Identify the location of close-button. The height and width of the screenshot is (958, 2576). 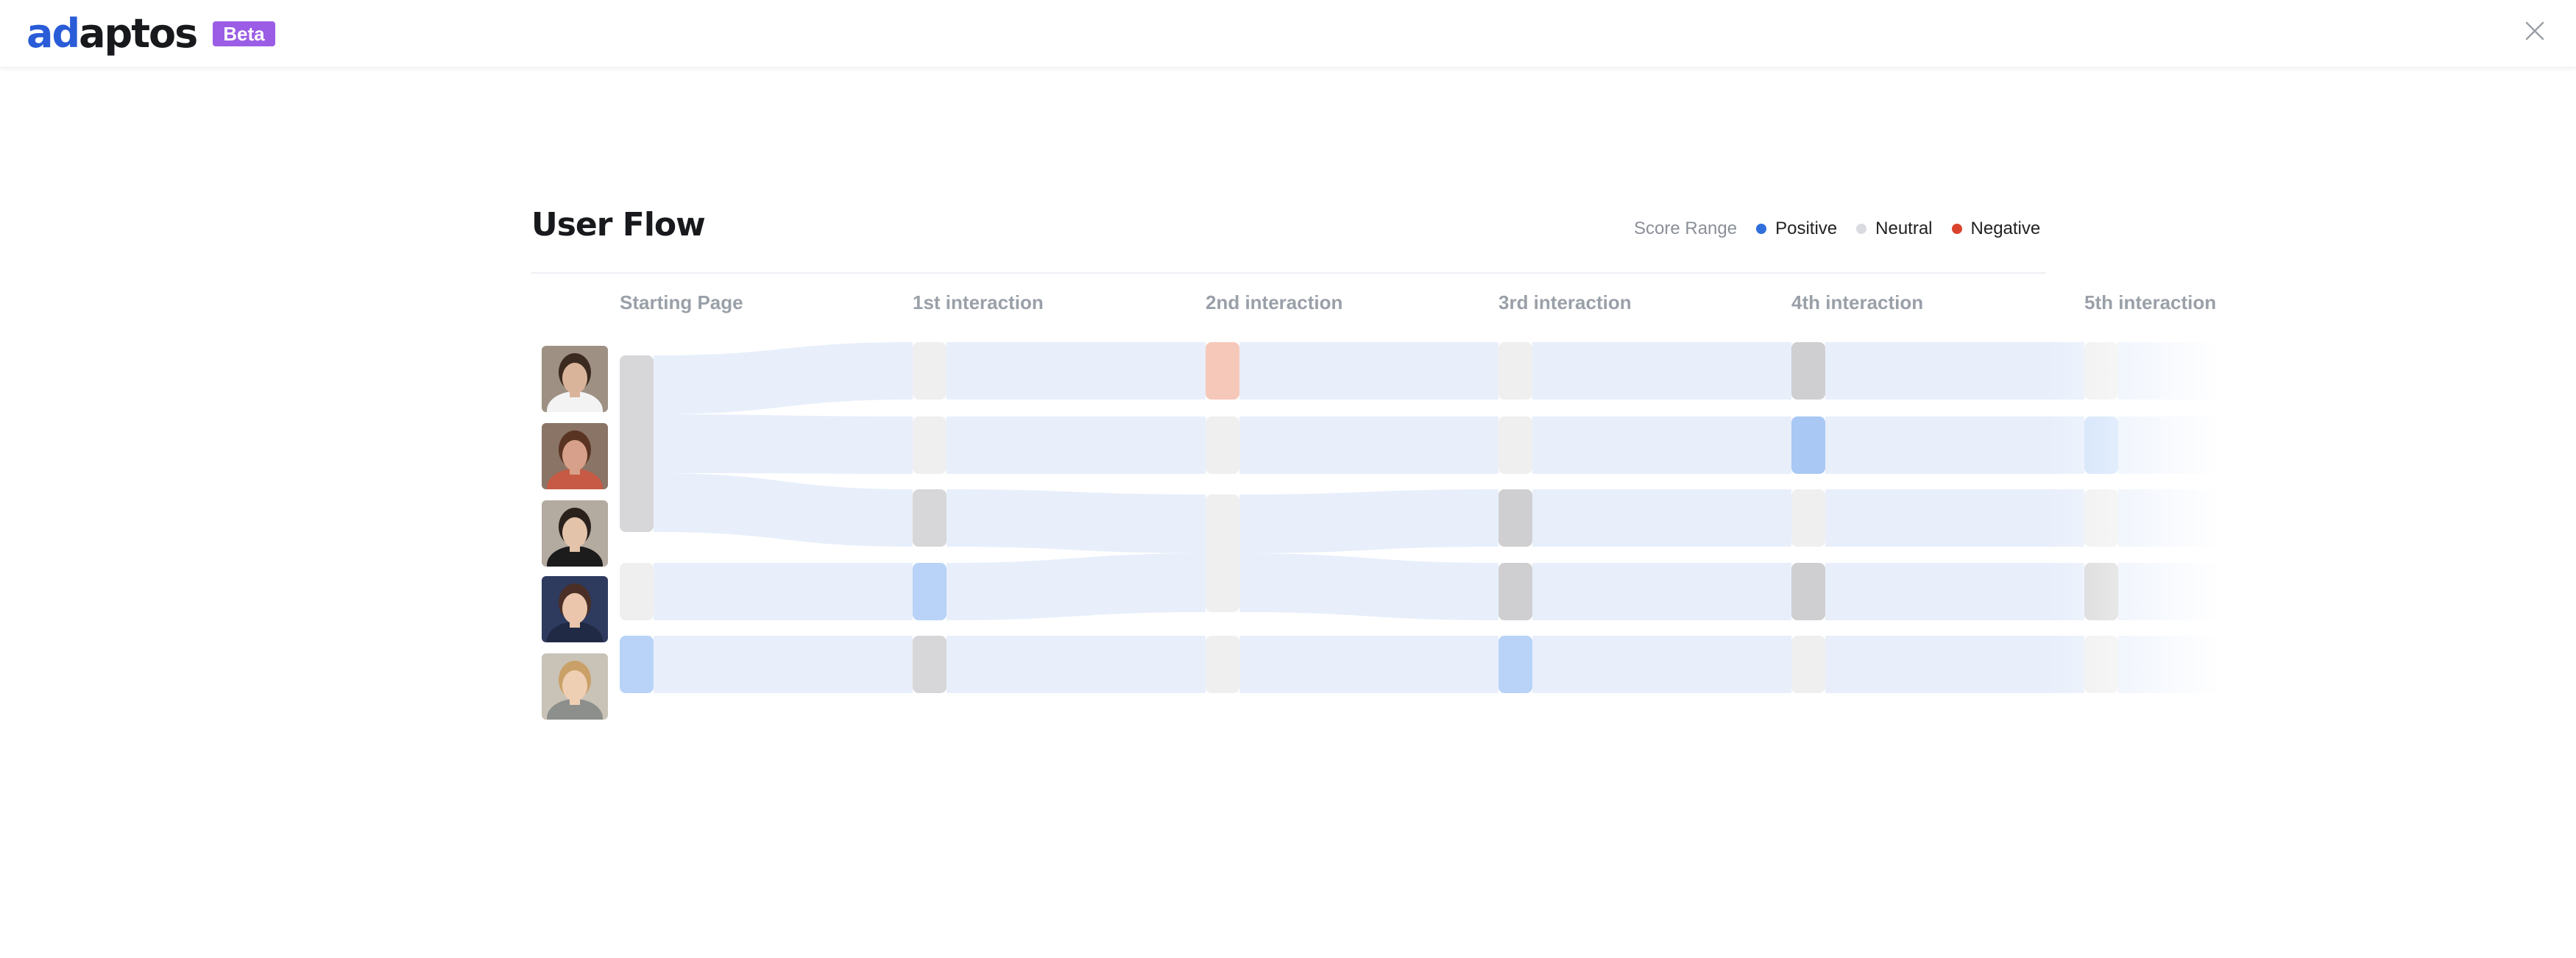
(2535, 31).